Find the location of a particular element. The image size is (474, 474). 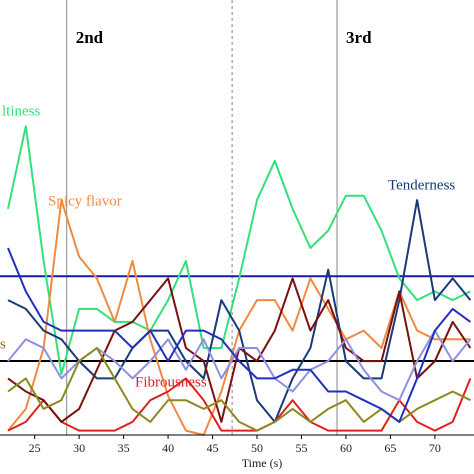

x-tick-label: 45 is located at coordinates (213, 448).